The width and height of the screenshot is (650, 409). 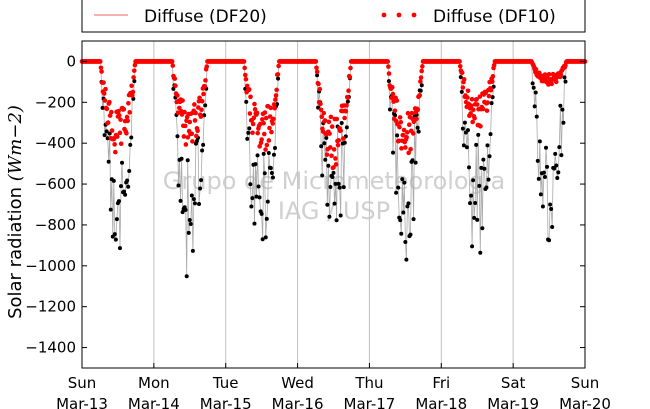 What do you see at coordinates (414, 15) in the screenshot?
I see `legend-df10-dot` at bounding box center [414, 15].